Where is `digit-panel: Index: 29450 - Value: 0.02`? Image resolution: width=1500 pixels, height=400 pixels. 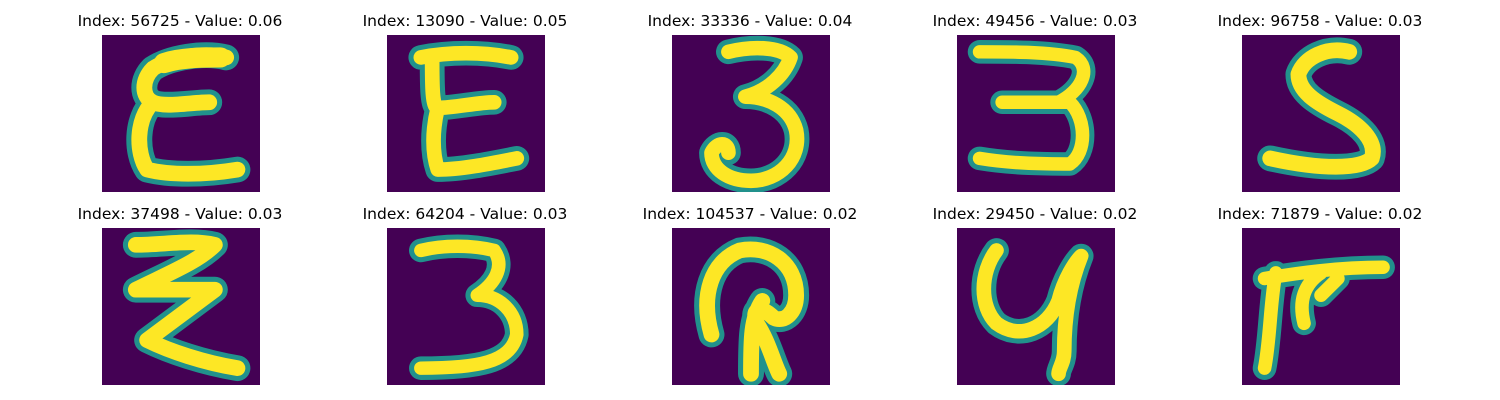 digit-panel: Index: 29450 - Value: 0.02 is located at coordinates (1035, 289).